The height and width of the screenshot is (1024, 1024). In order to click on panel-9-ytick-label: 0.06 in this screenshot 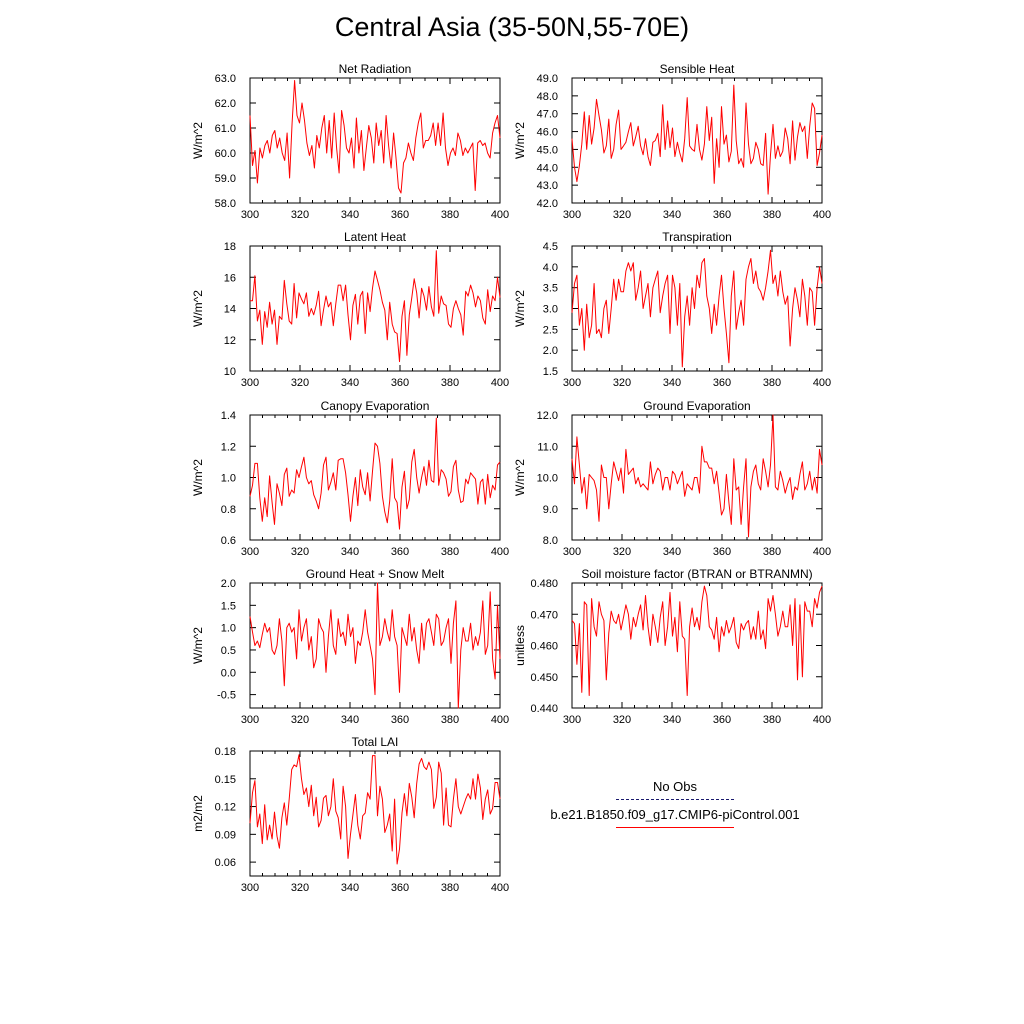, I will do `click(225, 863)`.